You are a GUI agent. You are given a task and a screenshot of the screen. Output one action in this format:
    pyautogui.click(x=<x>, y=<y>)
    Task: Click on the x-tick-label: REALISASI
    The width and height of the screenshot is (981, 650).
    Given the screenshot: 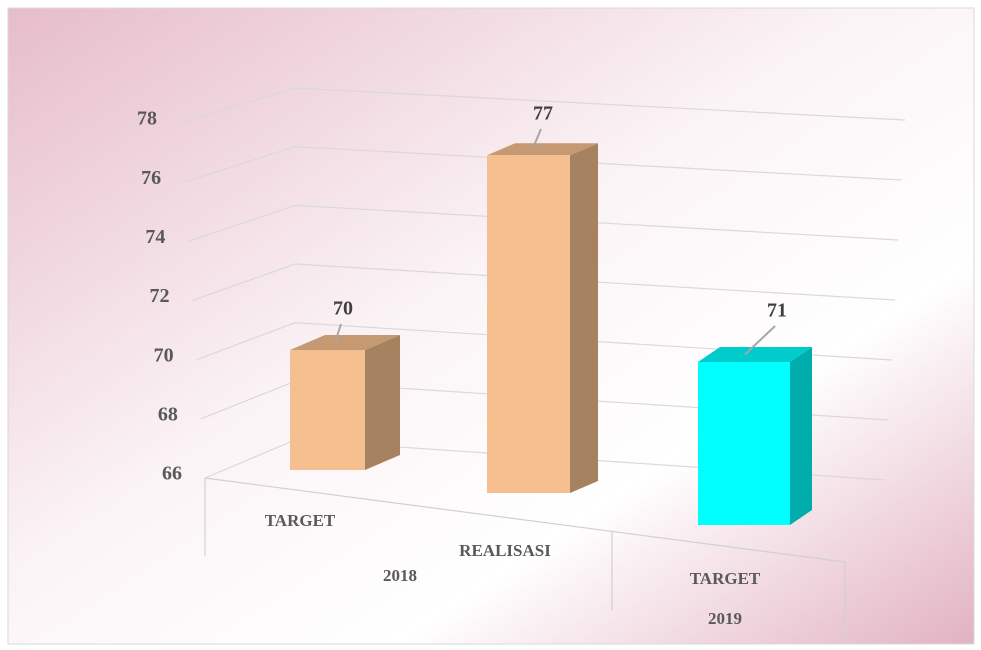 What is the action you would take?
    pyautogui.click(x=505, y=550)
    